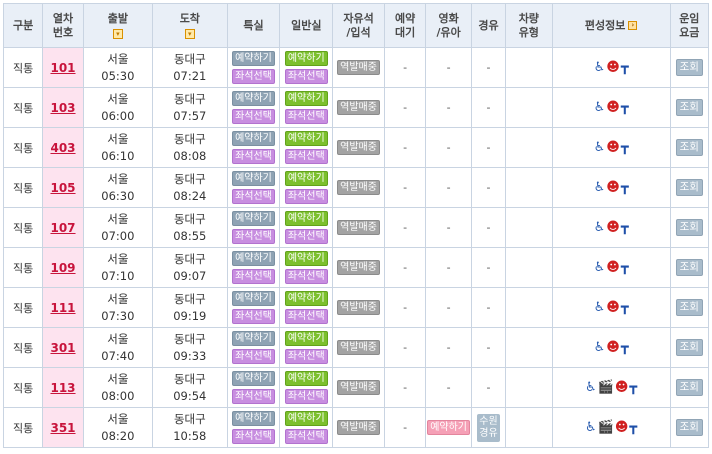  Describe the element at coordinates (118, 187) in the screenshot. I see `departure-cell: 서울 06:30` at that location.